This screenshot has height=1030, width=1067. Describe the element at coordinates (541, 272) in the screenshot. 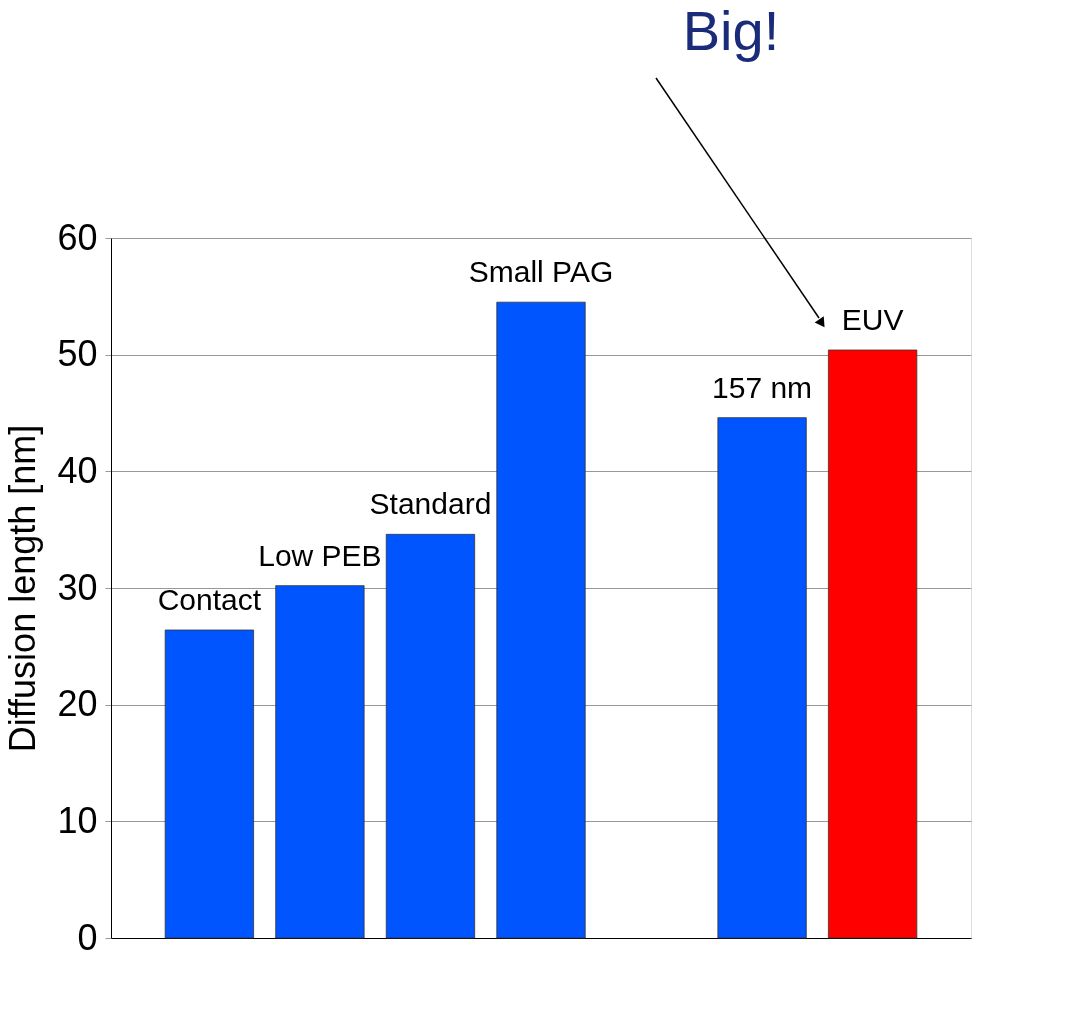

I see `x-tick-label: Small PAG` at that location.